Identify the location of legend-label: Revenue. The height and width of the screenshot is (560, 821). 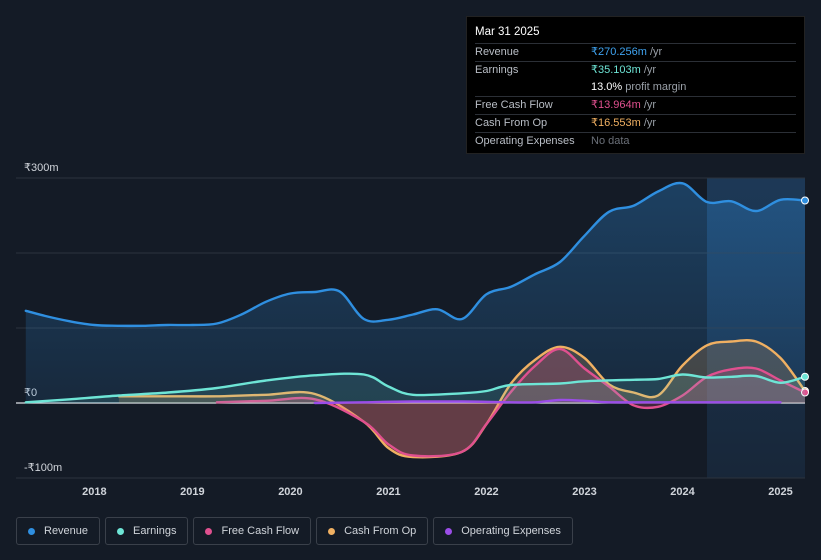
(66, 531).